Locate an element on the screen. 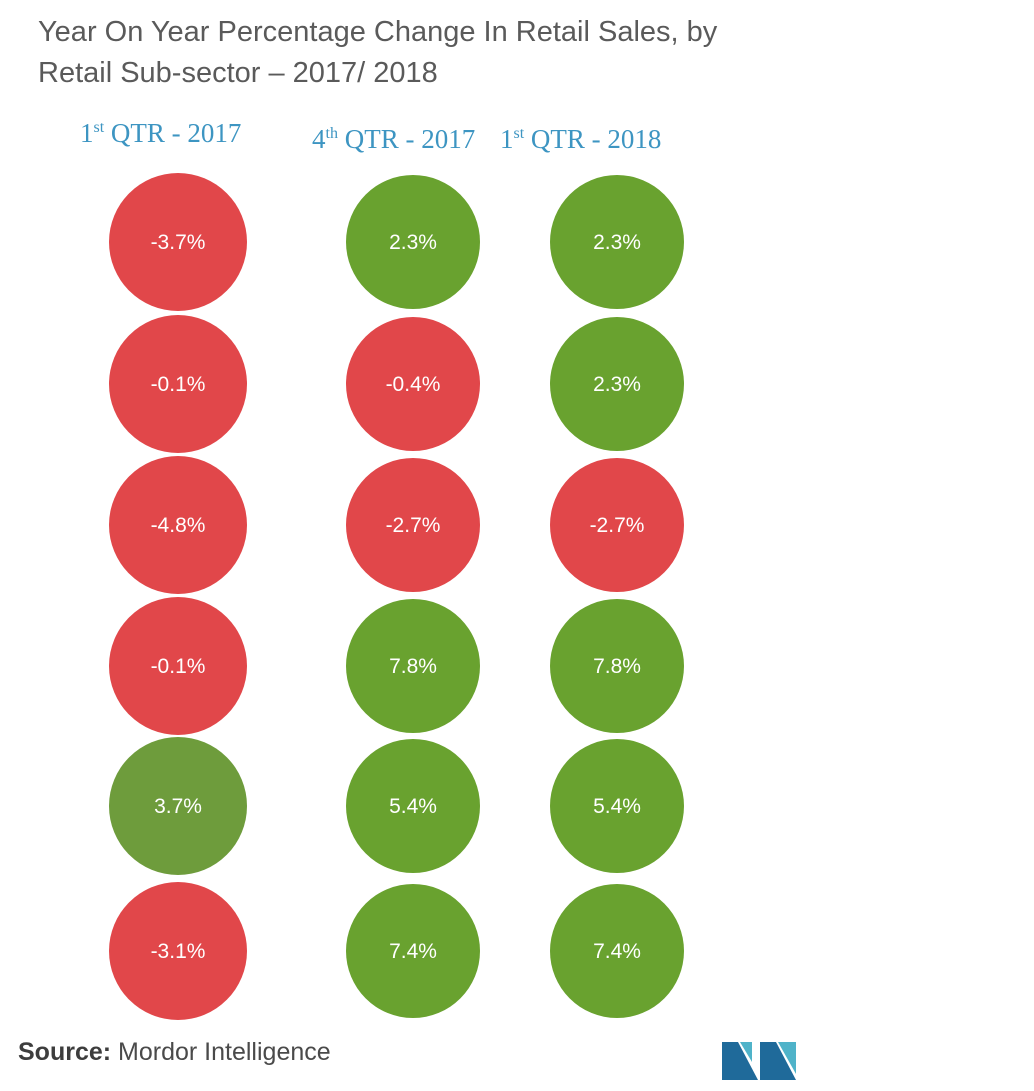  mordor-logo-icon is located at coordinates (759, 1061).